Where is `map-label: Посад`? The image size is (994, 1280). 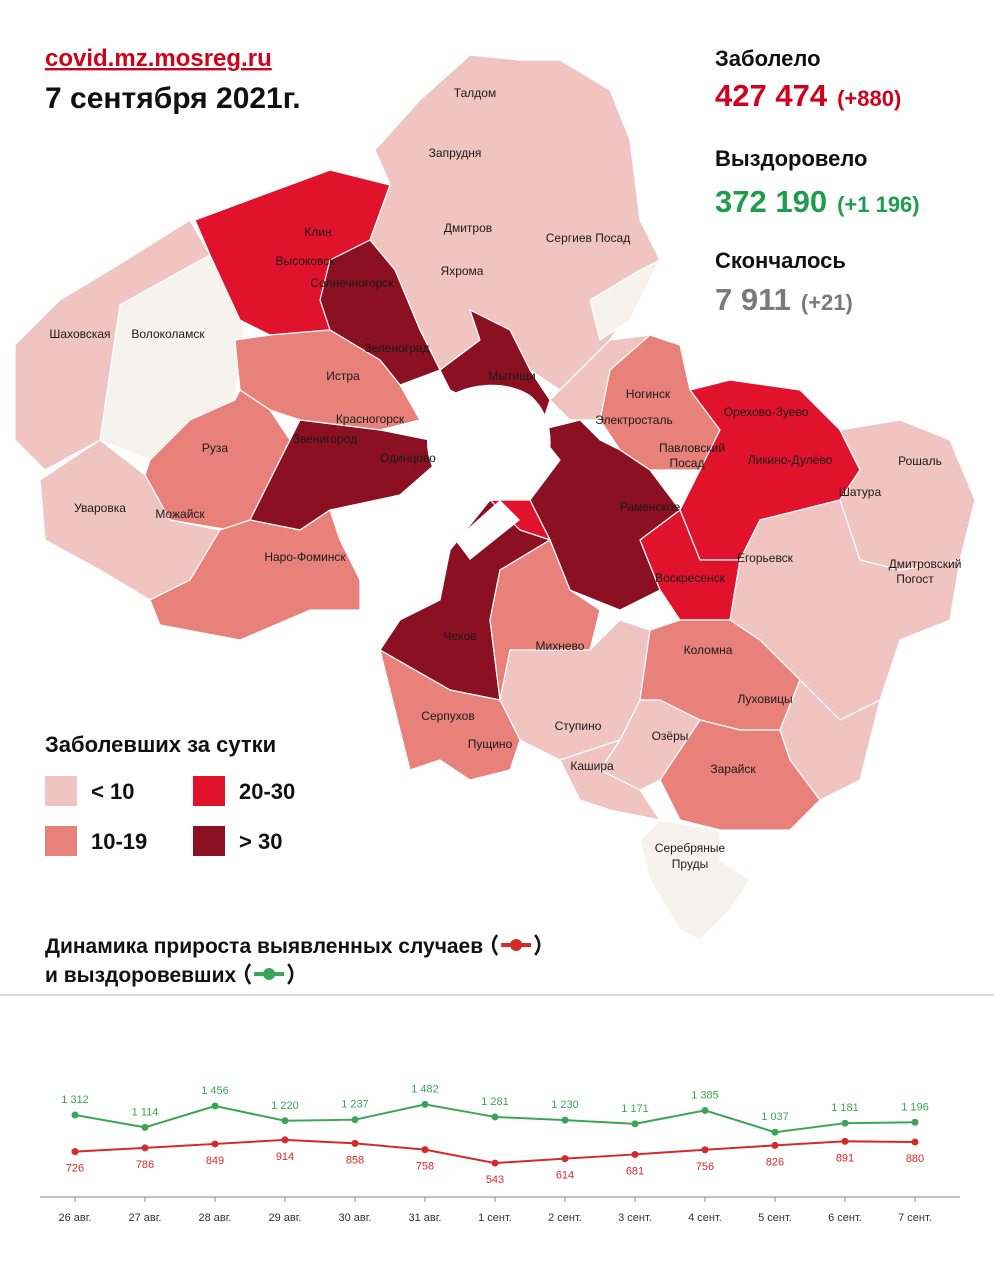 map-label: Посад is located at coordinates (687, 463).